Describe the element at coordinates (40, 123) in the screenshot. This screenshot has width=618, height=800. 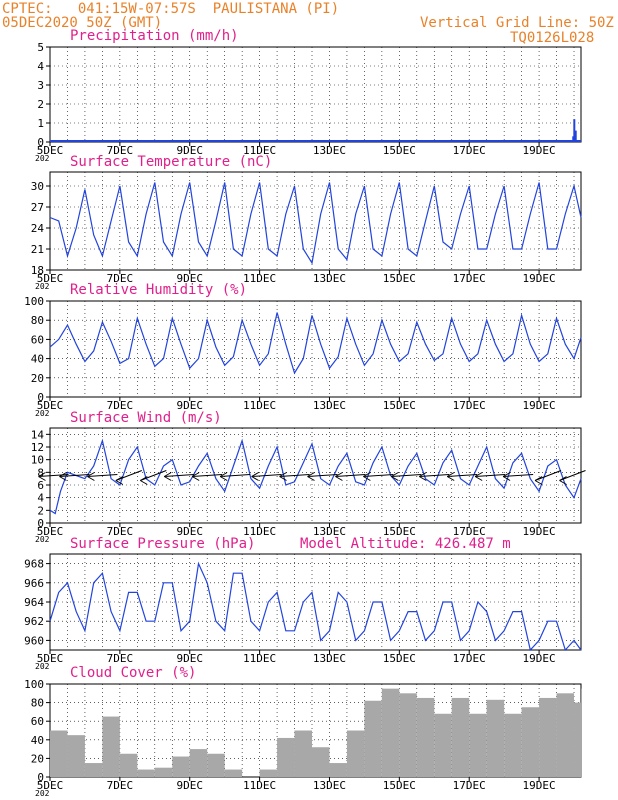
I see `y-tick-label: 1` at that location.